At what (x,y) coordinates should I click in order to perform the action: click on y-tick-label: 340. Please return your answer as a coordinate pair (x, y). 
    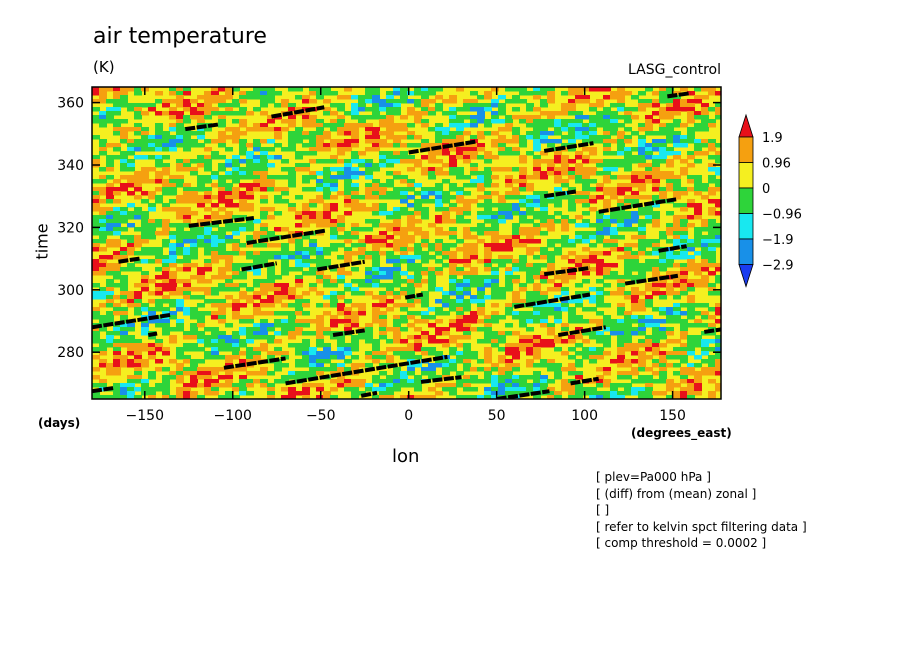
    Looking at the image, I should click on (70, 166).